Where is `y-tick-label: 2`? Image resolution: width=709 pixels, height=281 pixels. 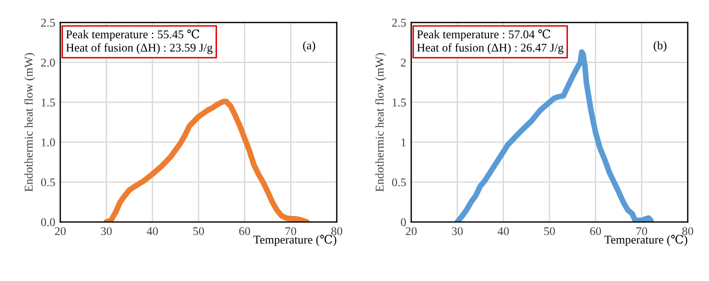
y-tick-label: 2 is located at coordinates (403, 62).